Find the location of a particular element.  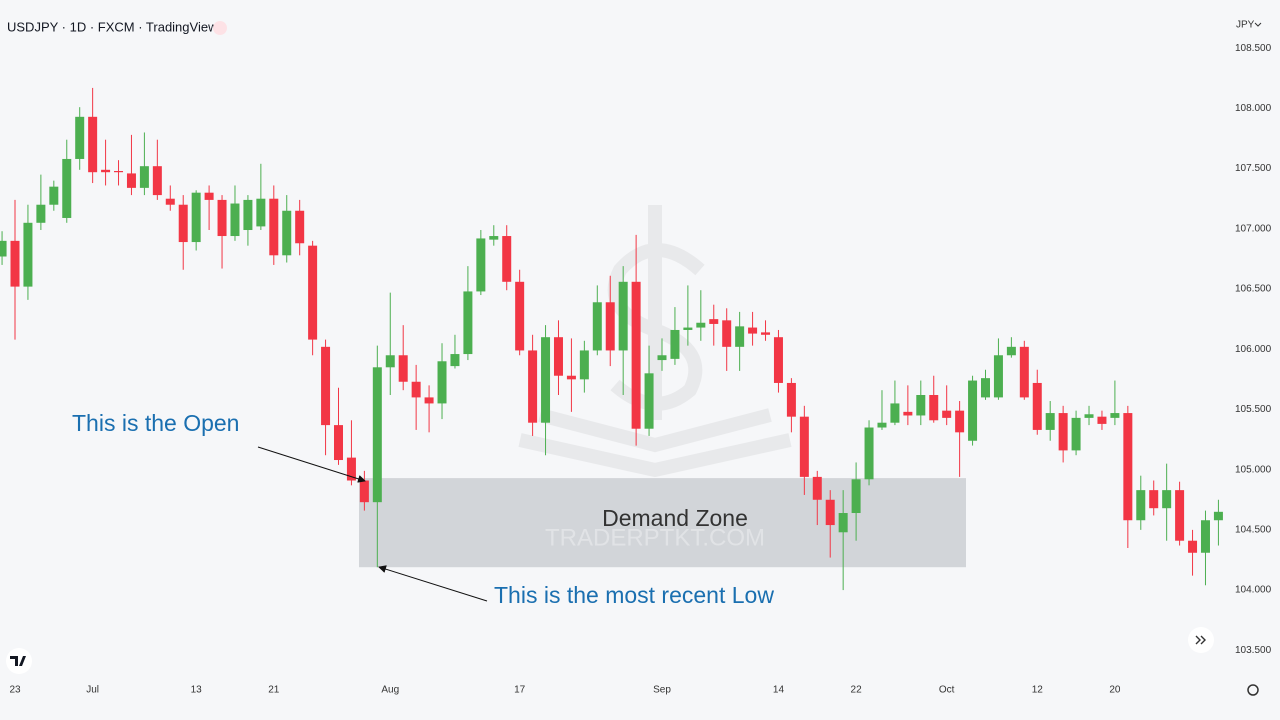

x-tick-label: 14 is located at coordinates (779, 690).